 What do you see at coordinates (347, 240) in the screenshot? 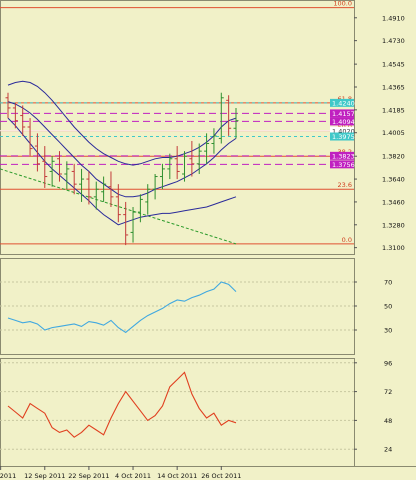
I see `fib-label: 0.0` at bounding box center [347, 240].